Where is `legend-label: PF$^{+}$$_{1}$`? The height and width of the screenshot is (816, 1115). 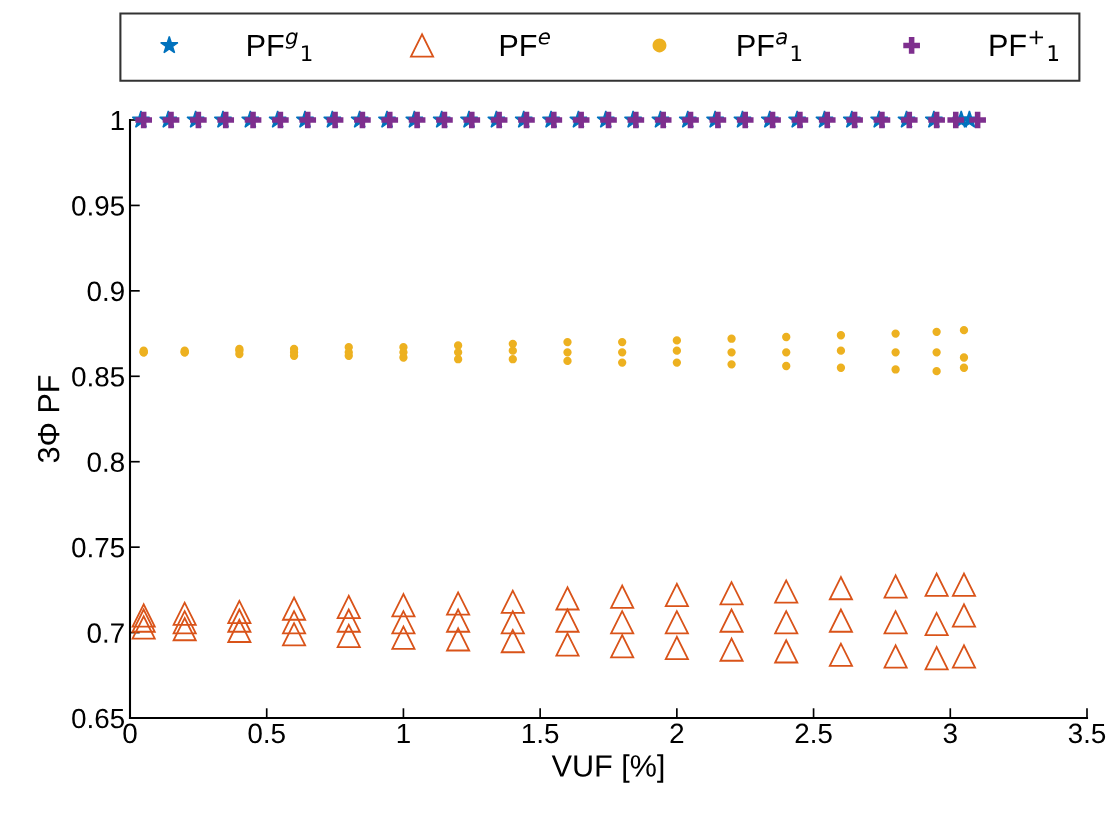
legend-label: PF$^{+}$$_{1}$ is located at coordinates (1024, 45).